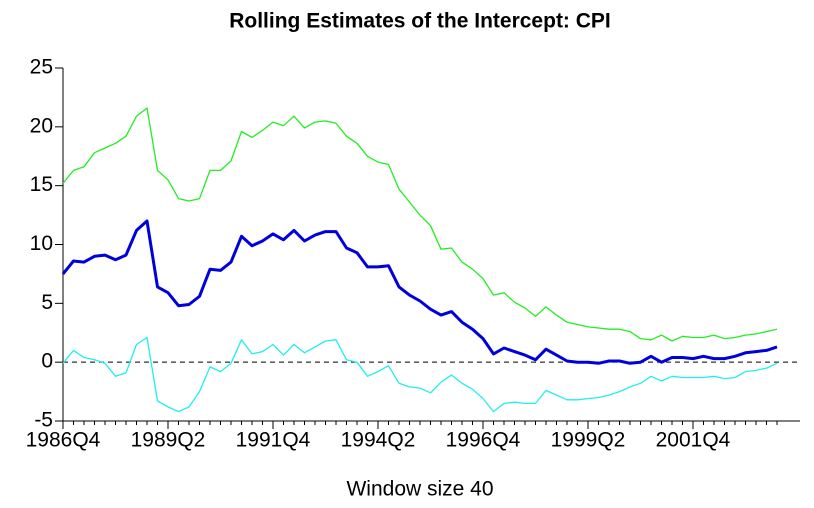 The height and width of the screenshot is (508, 814). I want to click on x-tick-label: 2001Q4, so click(693, 440).